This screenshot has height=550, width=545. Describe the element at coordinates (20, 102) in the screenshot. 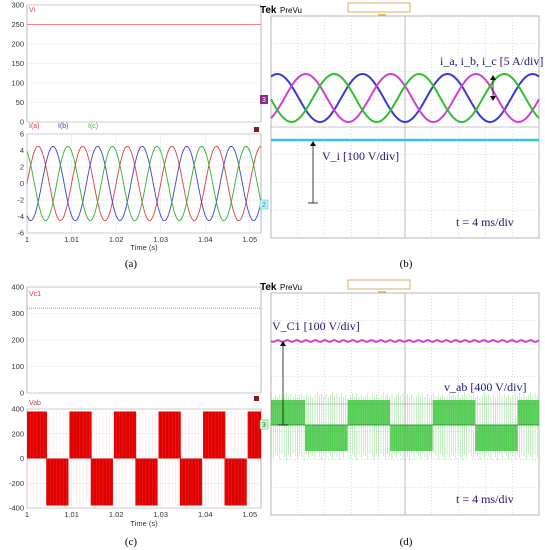

I see `ytick-label: 50` at that location.